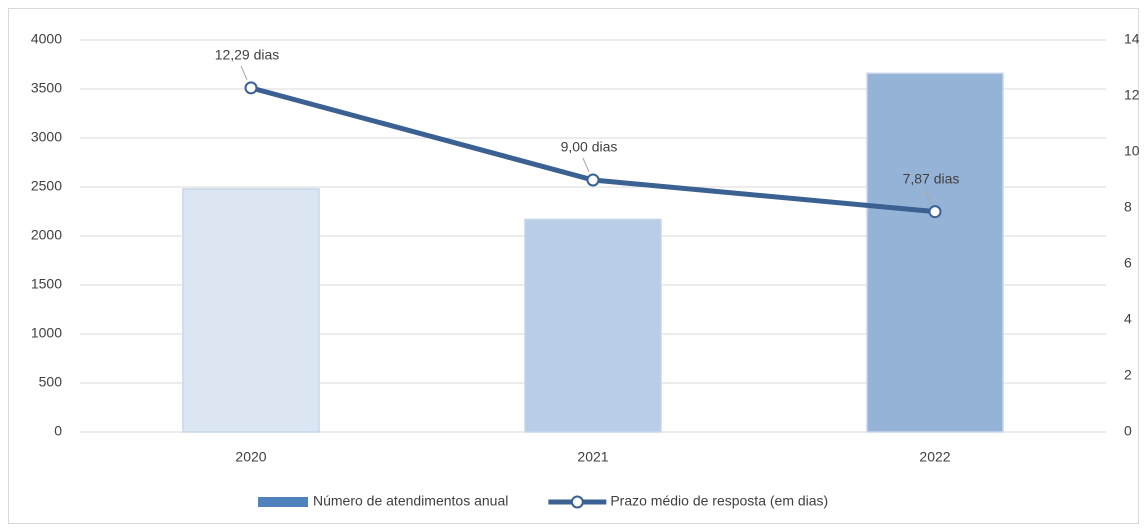 Image resolution: width=1147 pixels, height=532 pixels. What do you see at coordinates (1128, 263) in the screenshot?
I see `y2-tick-label: 6` at bounding box center [1128, 263].